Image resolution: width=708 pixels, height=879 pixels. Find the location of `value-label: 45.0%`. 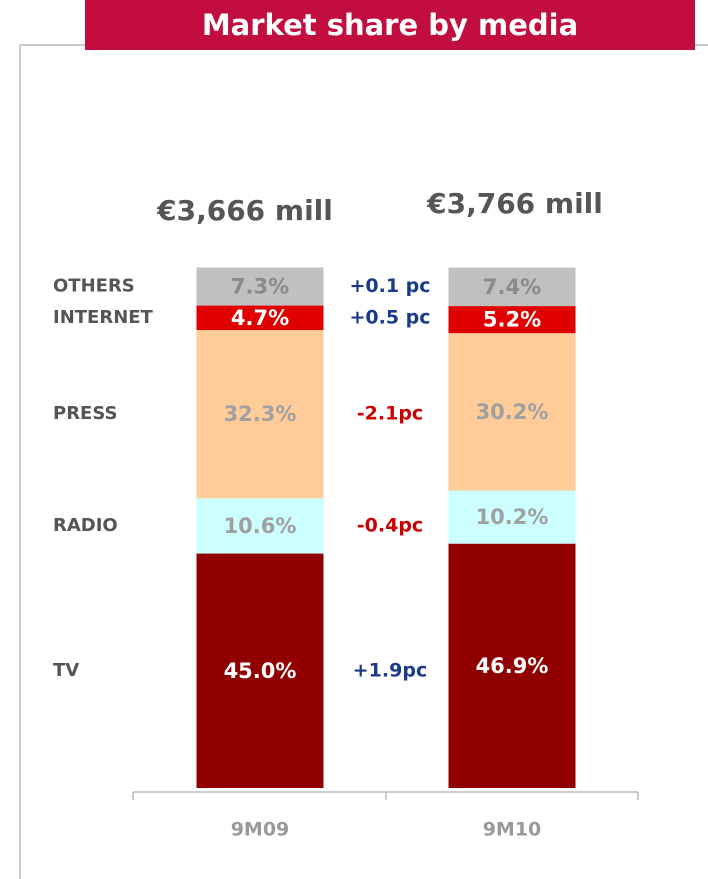

value-label: 45.0% is located at coordinates (260, 671).